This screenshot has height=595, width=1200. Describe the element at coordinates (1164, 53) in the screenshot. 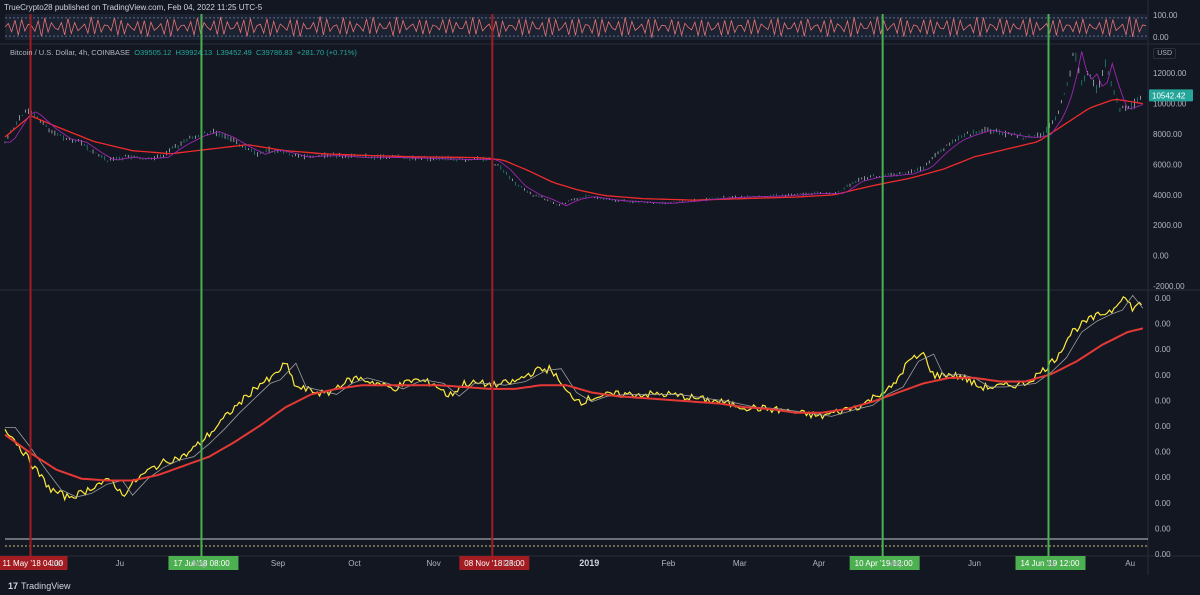

I see `currency-label: USD` at that location.